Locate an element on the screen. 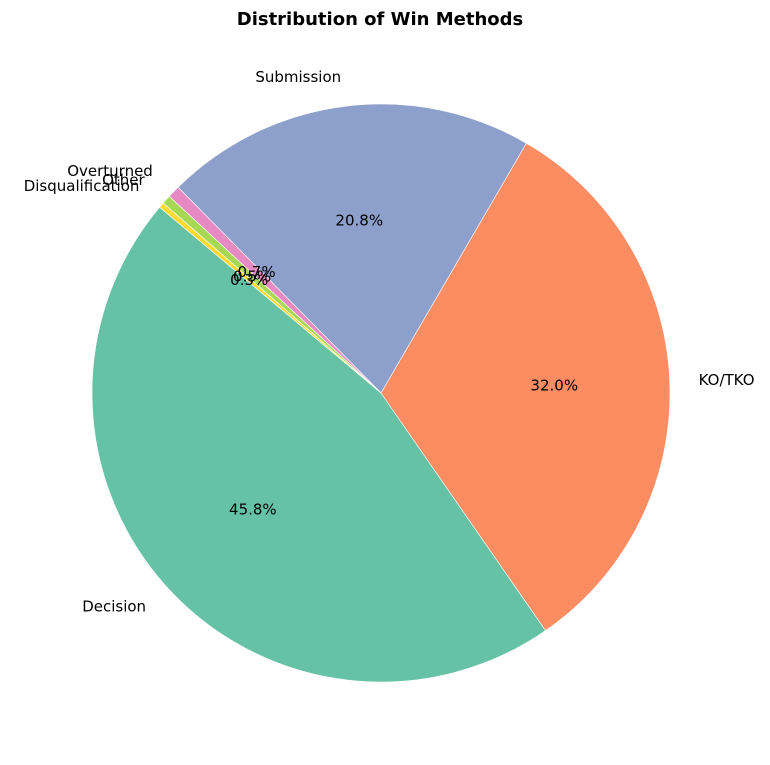  slice-label-other: Other is located at coordinates (123, 180).